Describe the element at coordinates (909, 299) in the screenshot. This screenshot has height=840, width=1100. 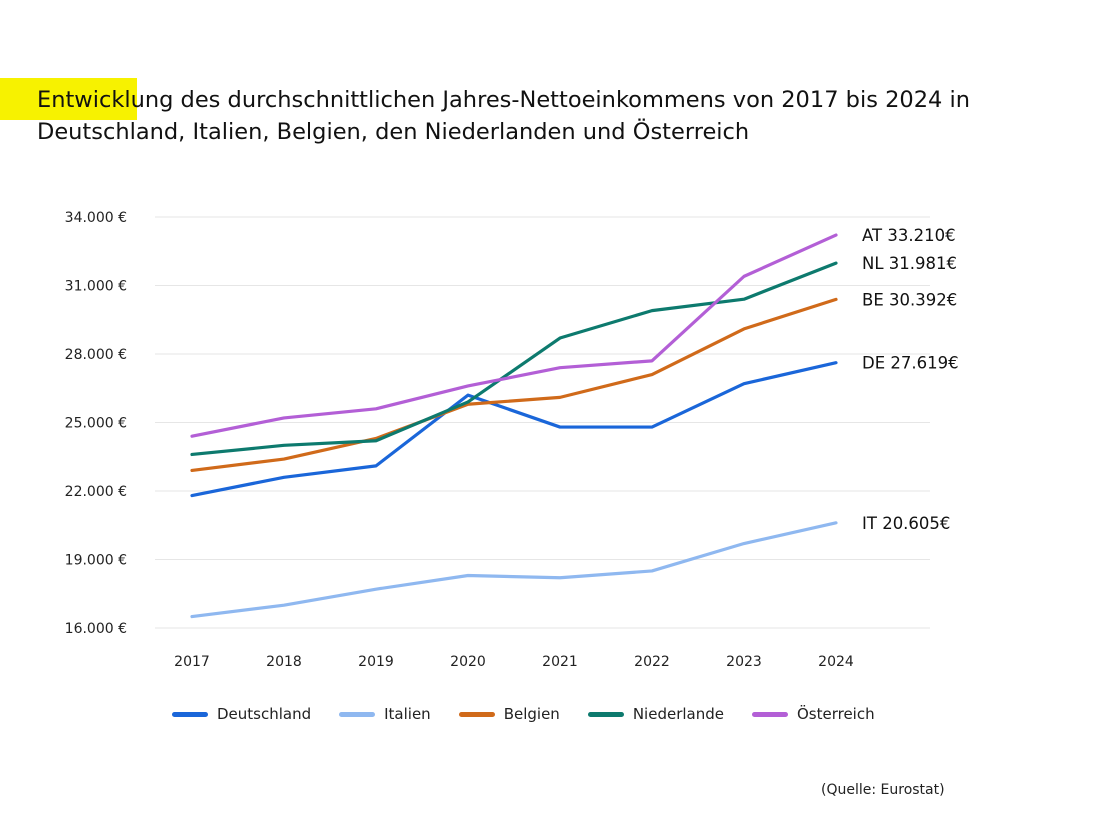
I see `end-value-label: BE 30.392€` at that location.